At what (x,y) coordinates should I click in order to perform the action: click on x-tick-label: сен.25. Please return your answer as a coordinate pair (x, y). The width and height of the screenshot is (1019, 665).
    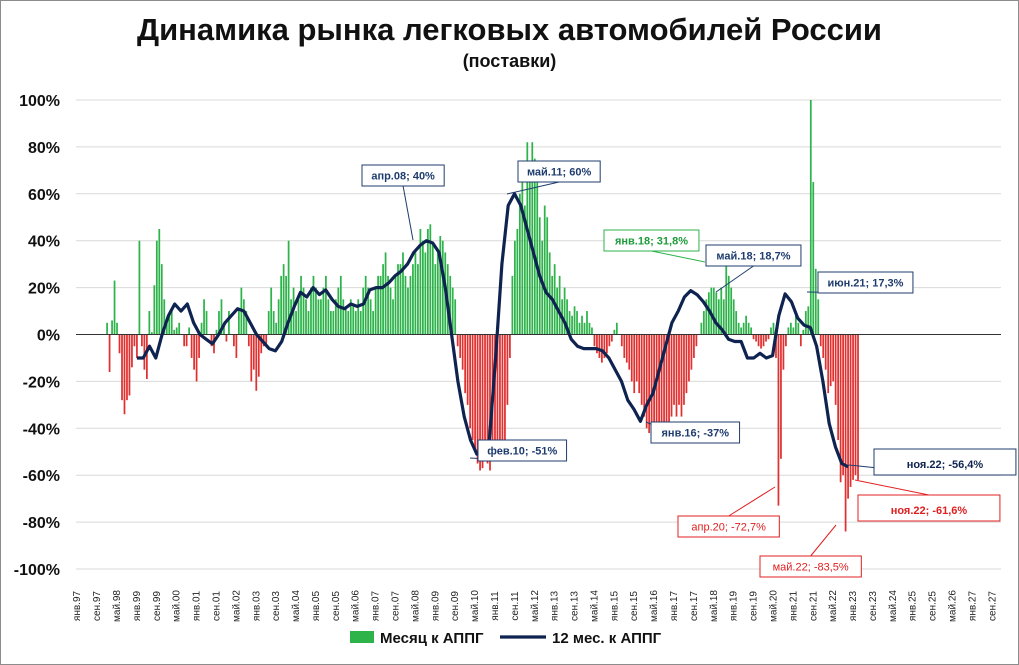
    Looking at the image, I should click on (933, 606).